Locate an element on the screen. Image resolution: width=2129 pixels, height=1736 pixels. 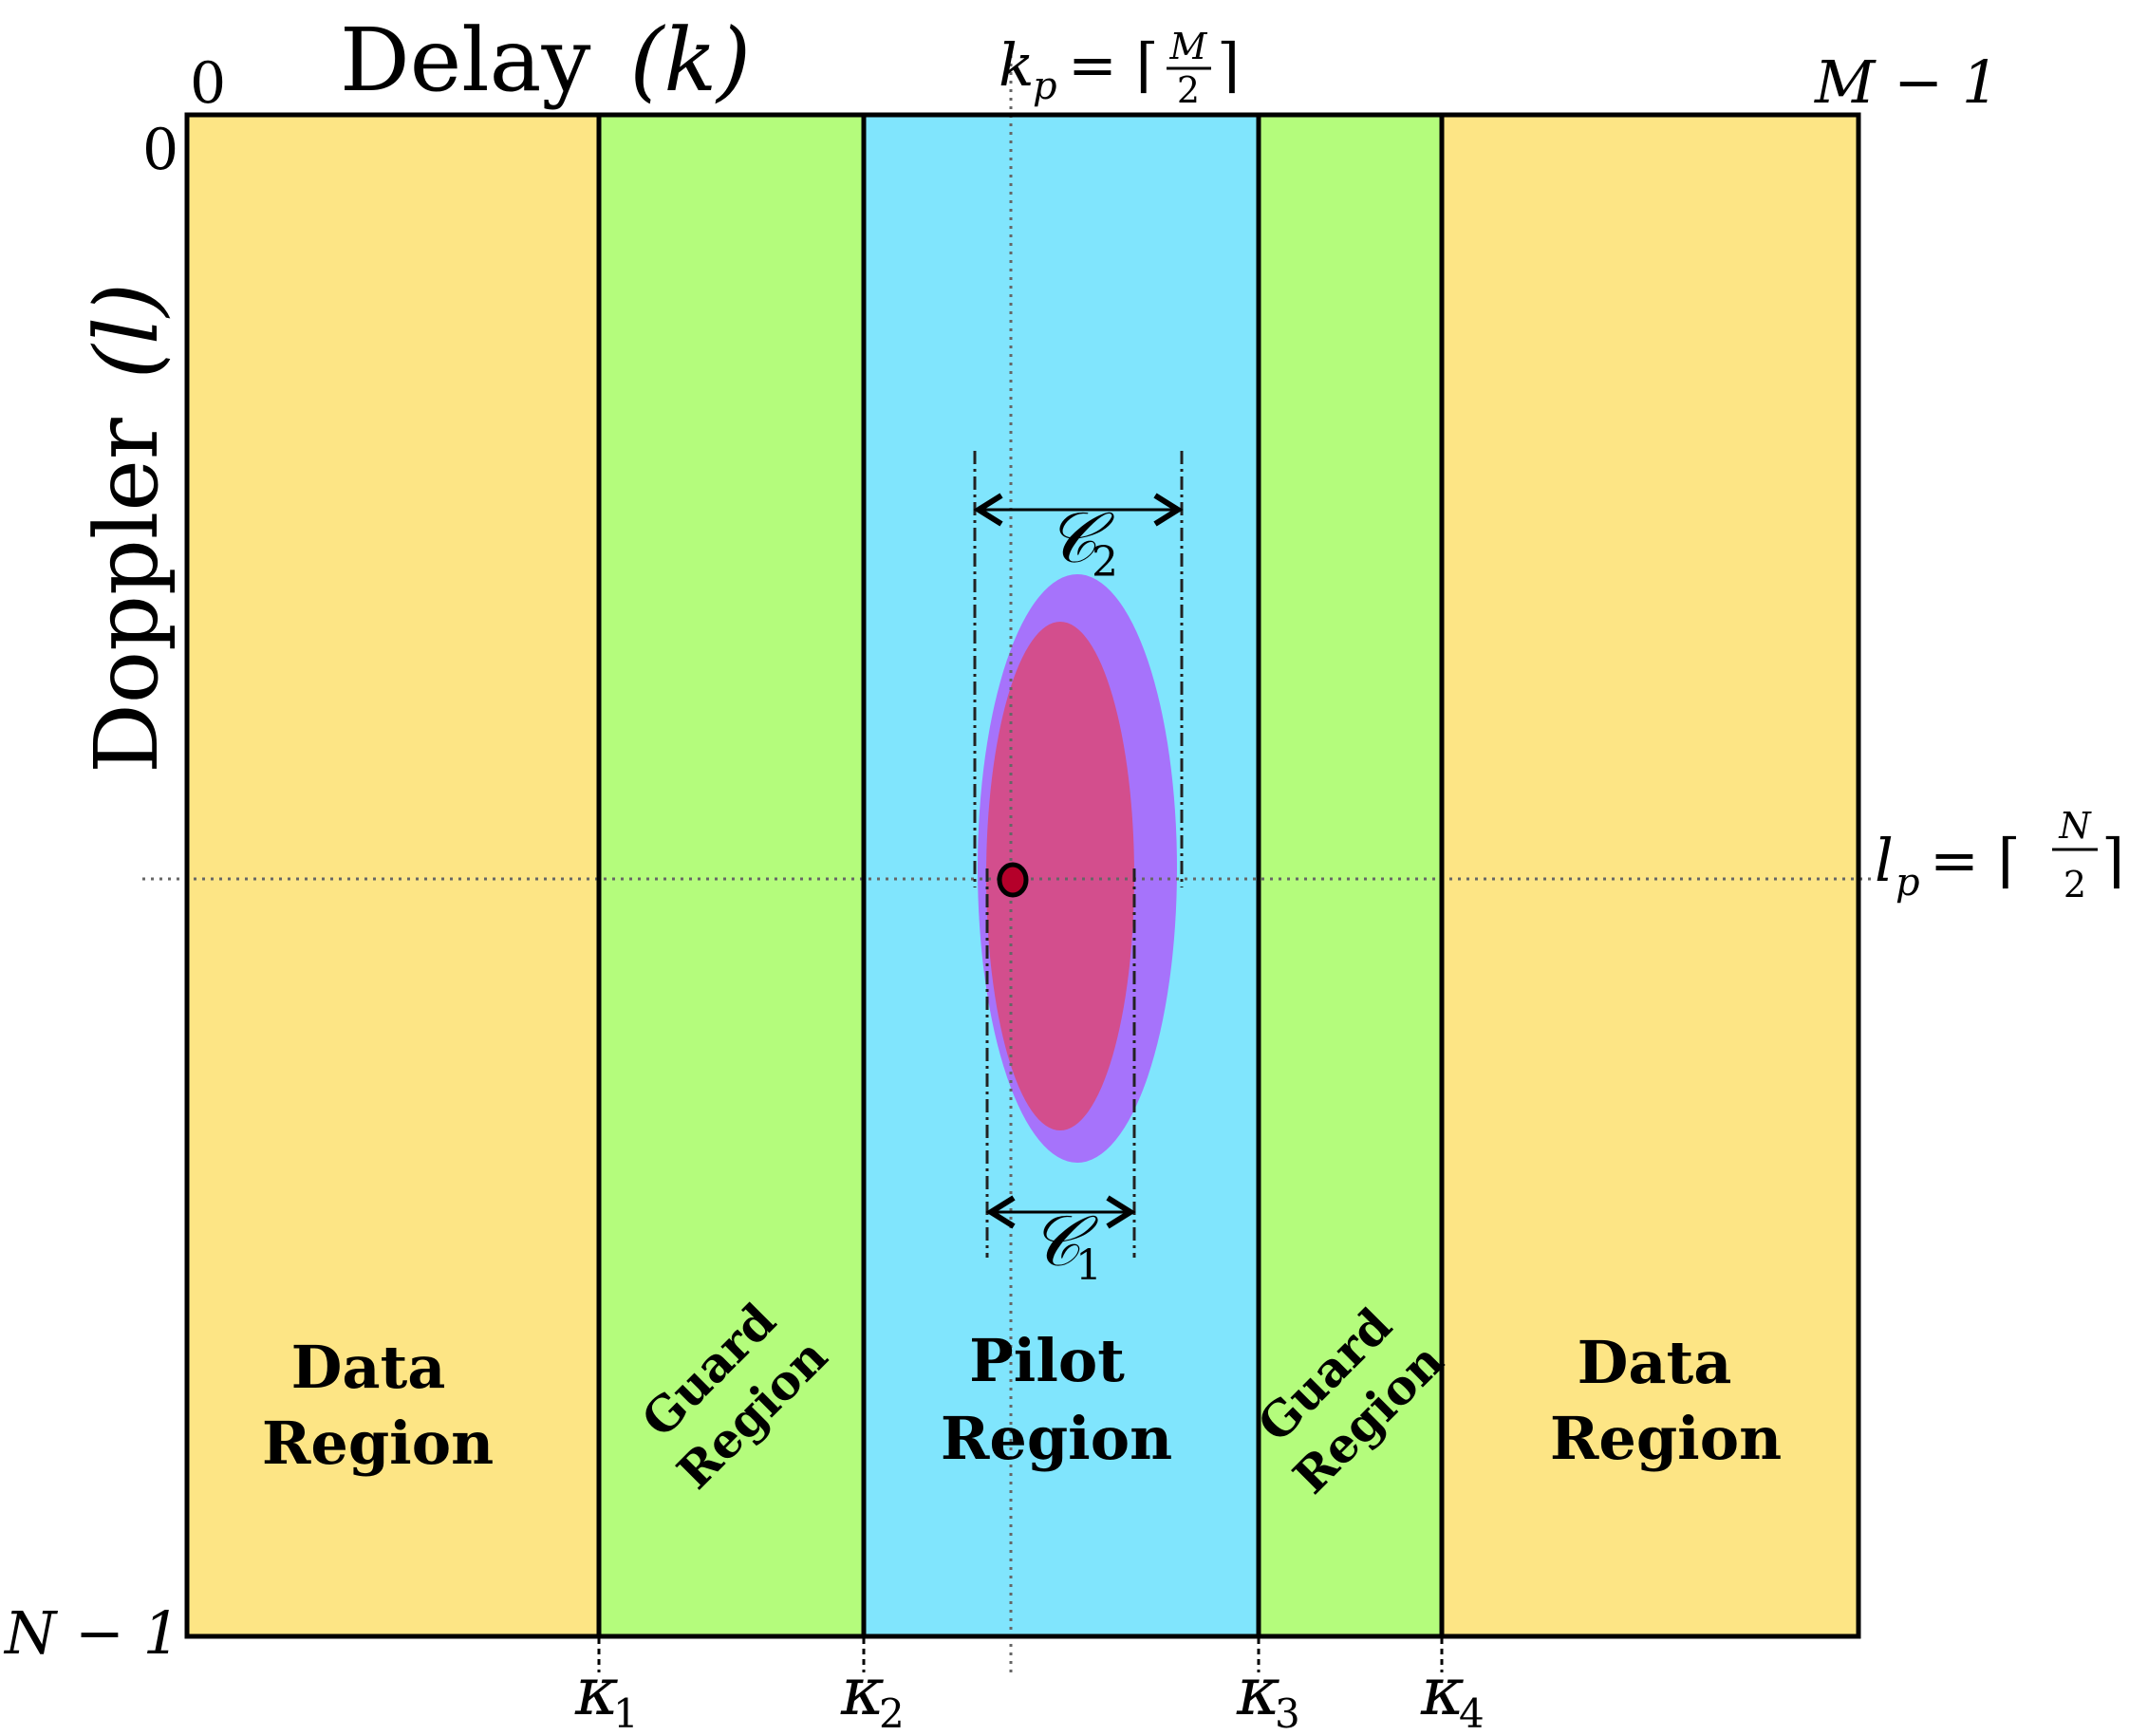
kp-label: k p = ⌈ M 2 ⌉ is located at coordinates (1119, 68).